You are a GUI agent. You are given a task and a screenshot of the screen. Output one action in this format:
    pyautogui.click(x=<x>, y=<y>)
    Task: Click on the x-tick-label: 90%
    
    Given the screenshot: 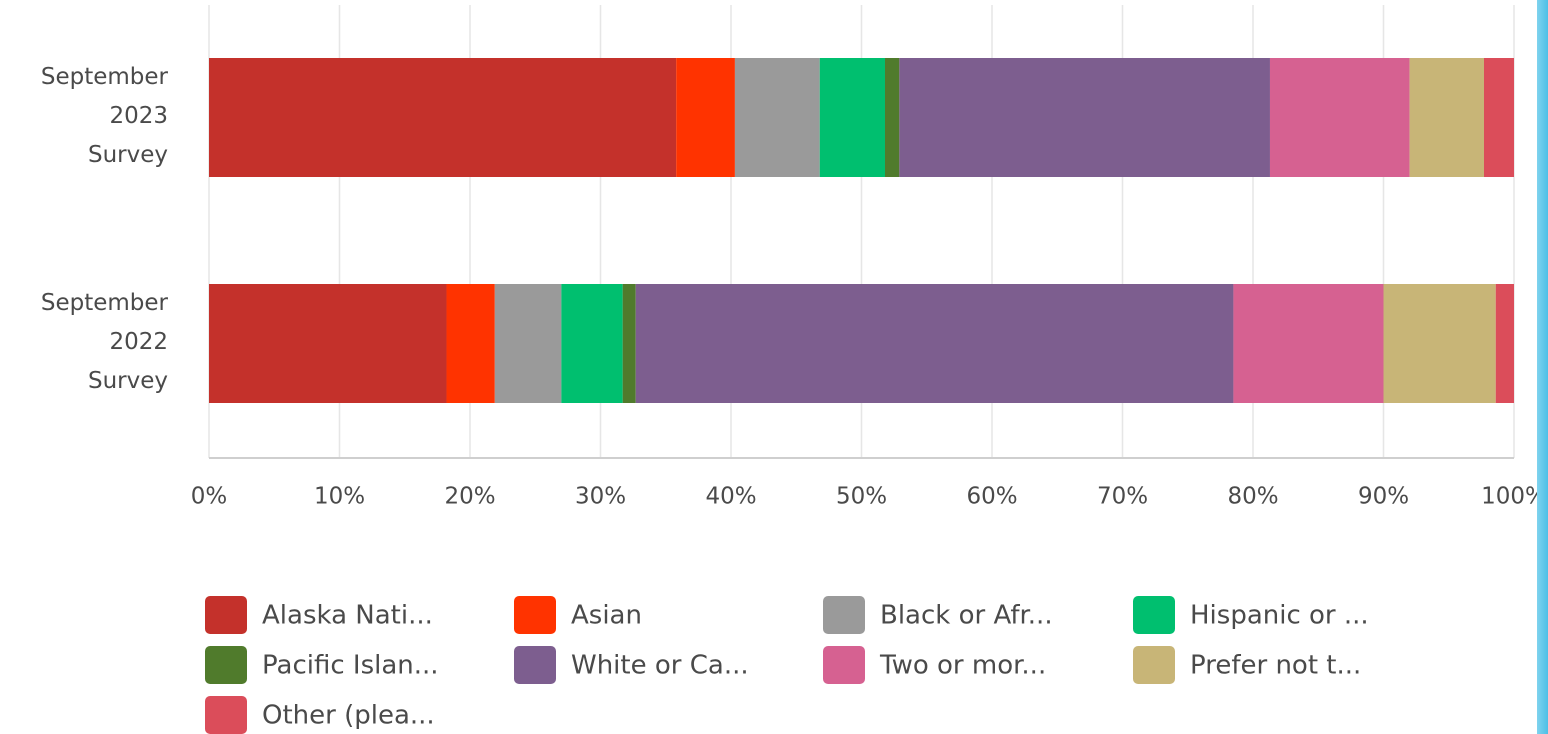 What is the action you would take?
    pyautogui.click(x=1383, y=497)
    